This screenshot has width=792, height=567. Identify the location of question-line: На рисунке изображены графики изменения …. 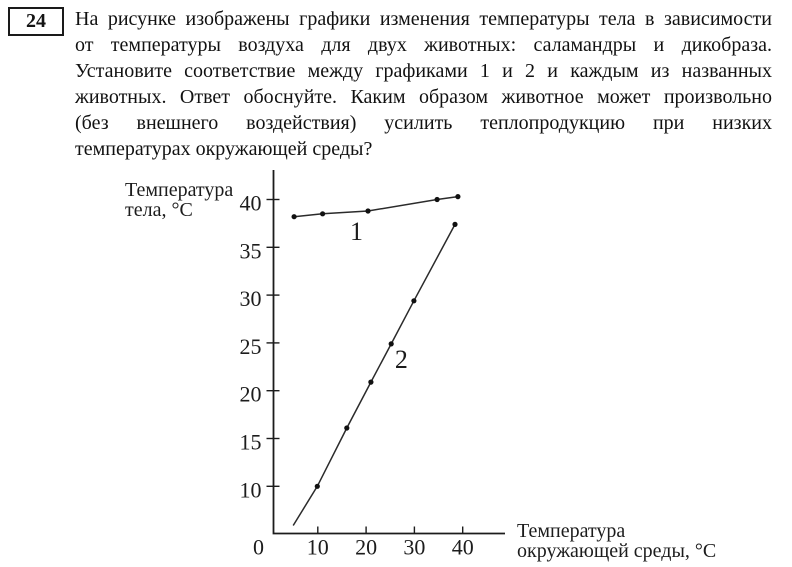
(423, 19).